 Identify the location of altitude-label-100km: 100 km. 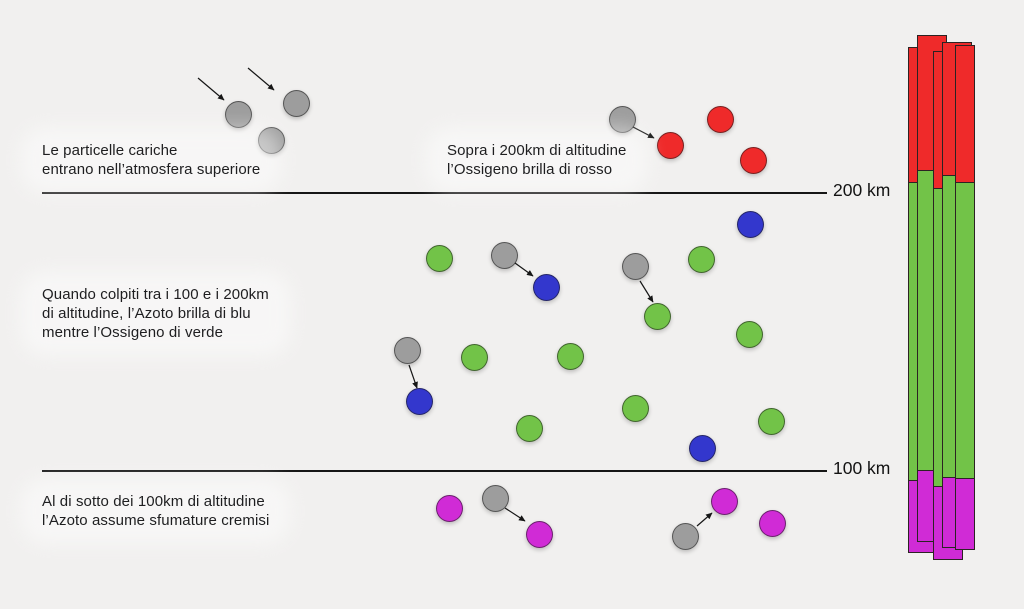
(862, 468).